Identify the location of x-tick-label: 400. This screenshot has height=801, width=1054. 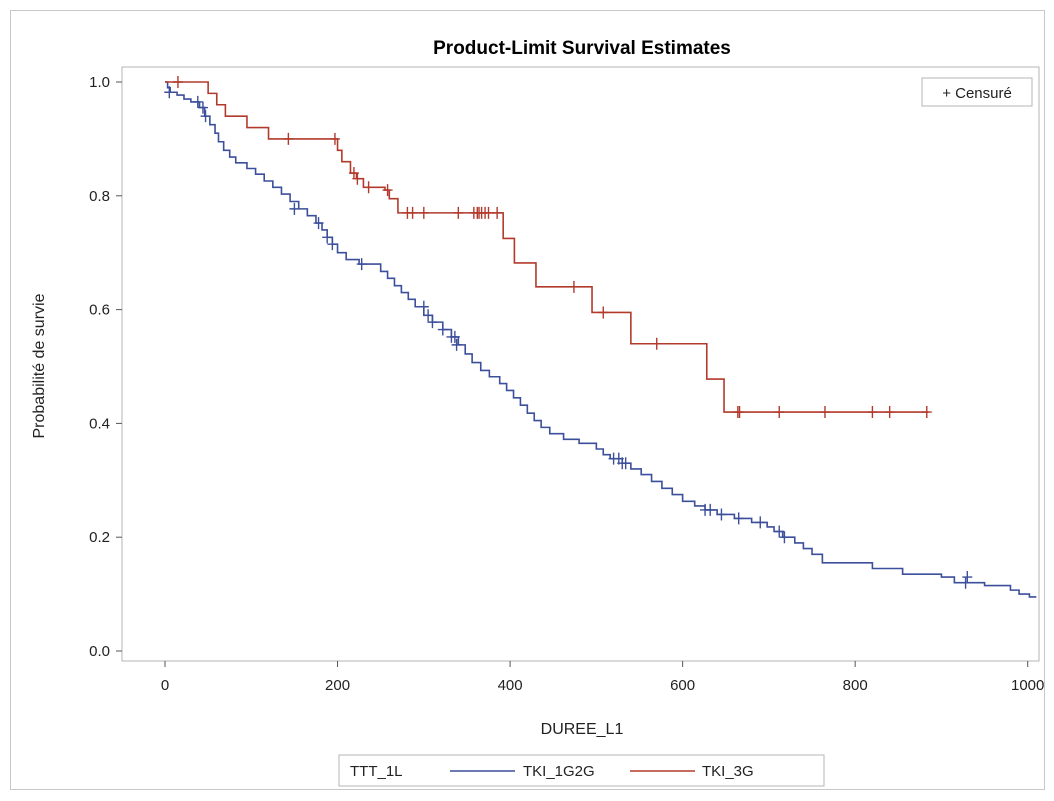
(510, 685).